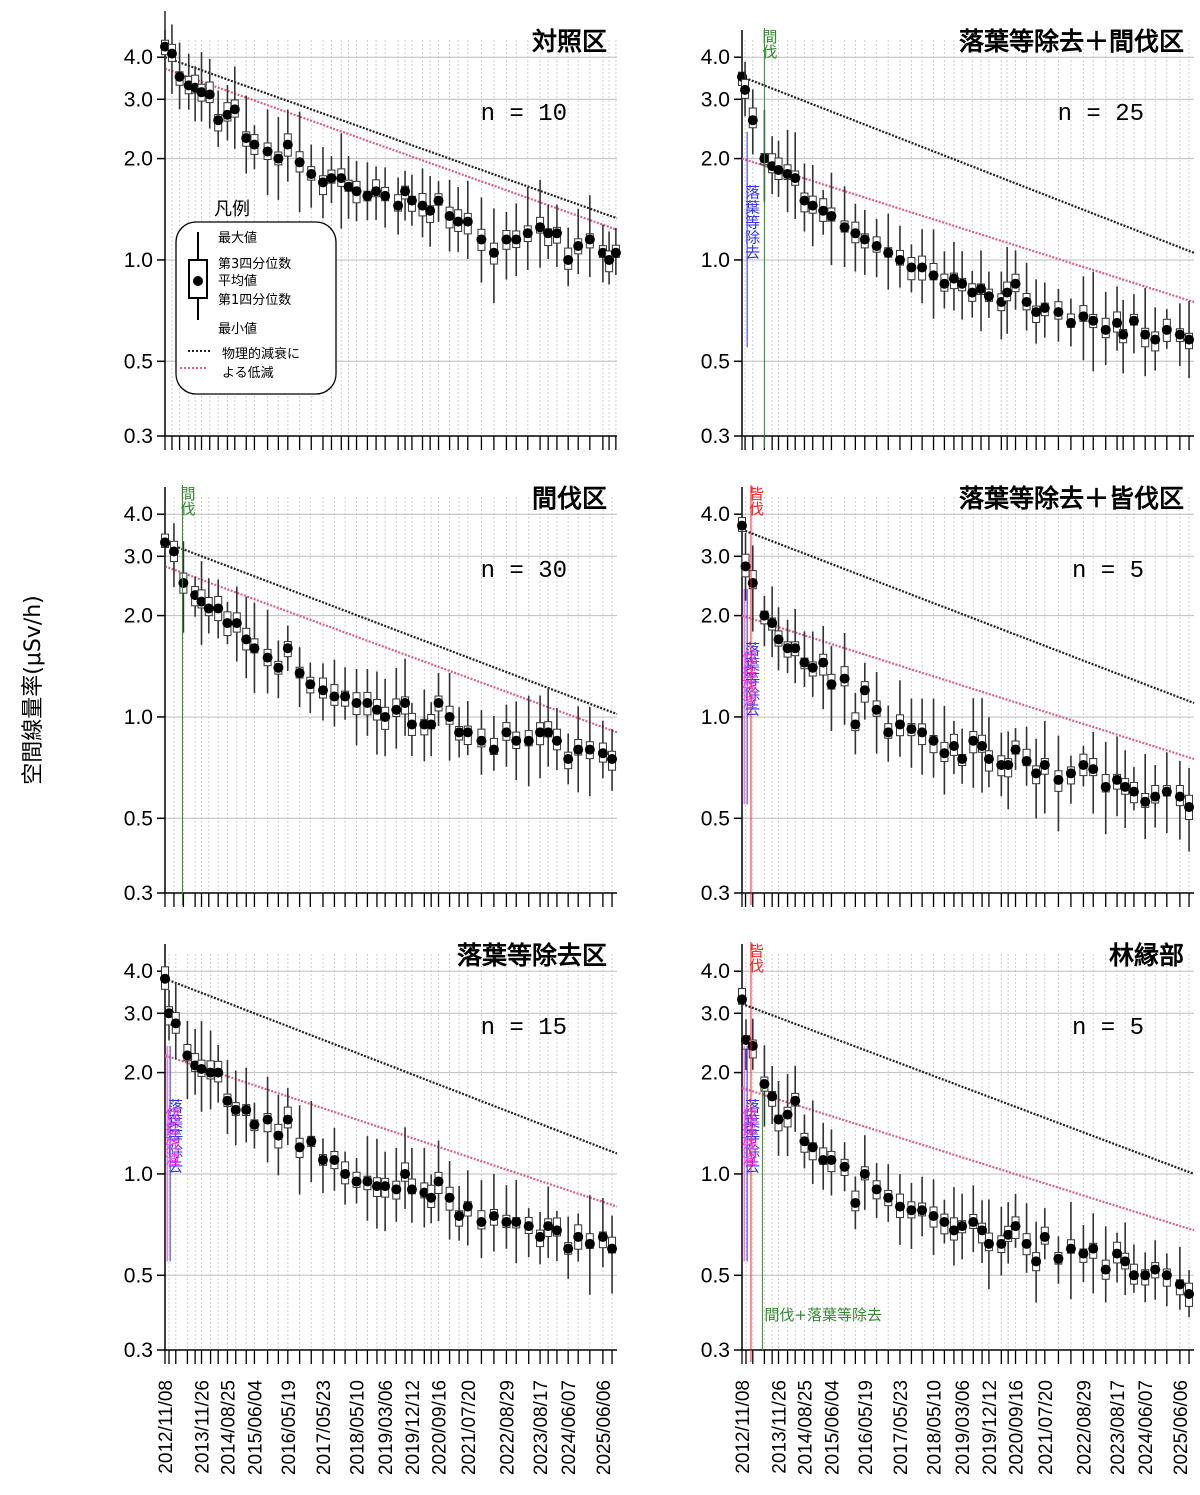  Describe the element at coordinates (532, 955) in the screenshot. I see `panel-title: 落葉等除去区` at that location.